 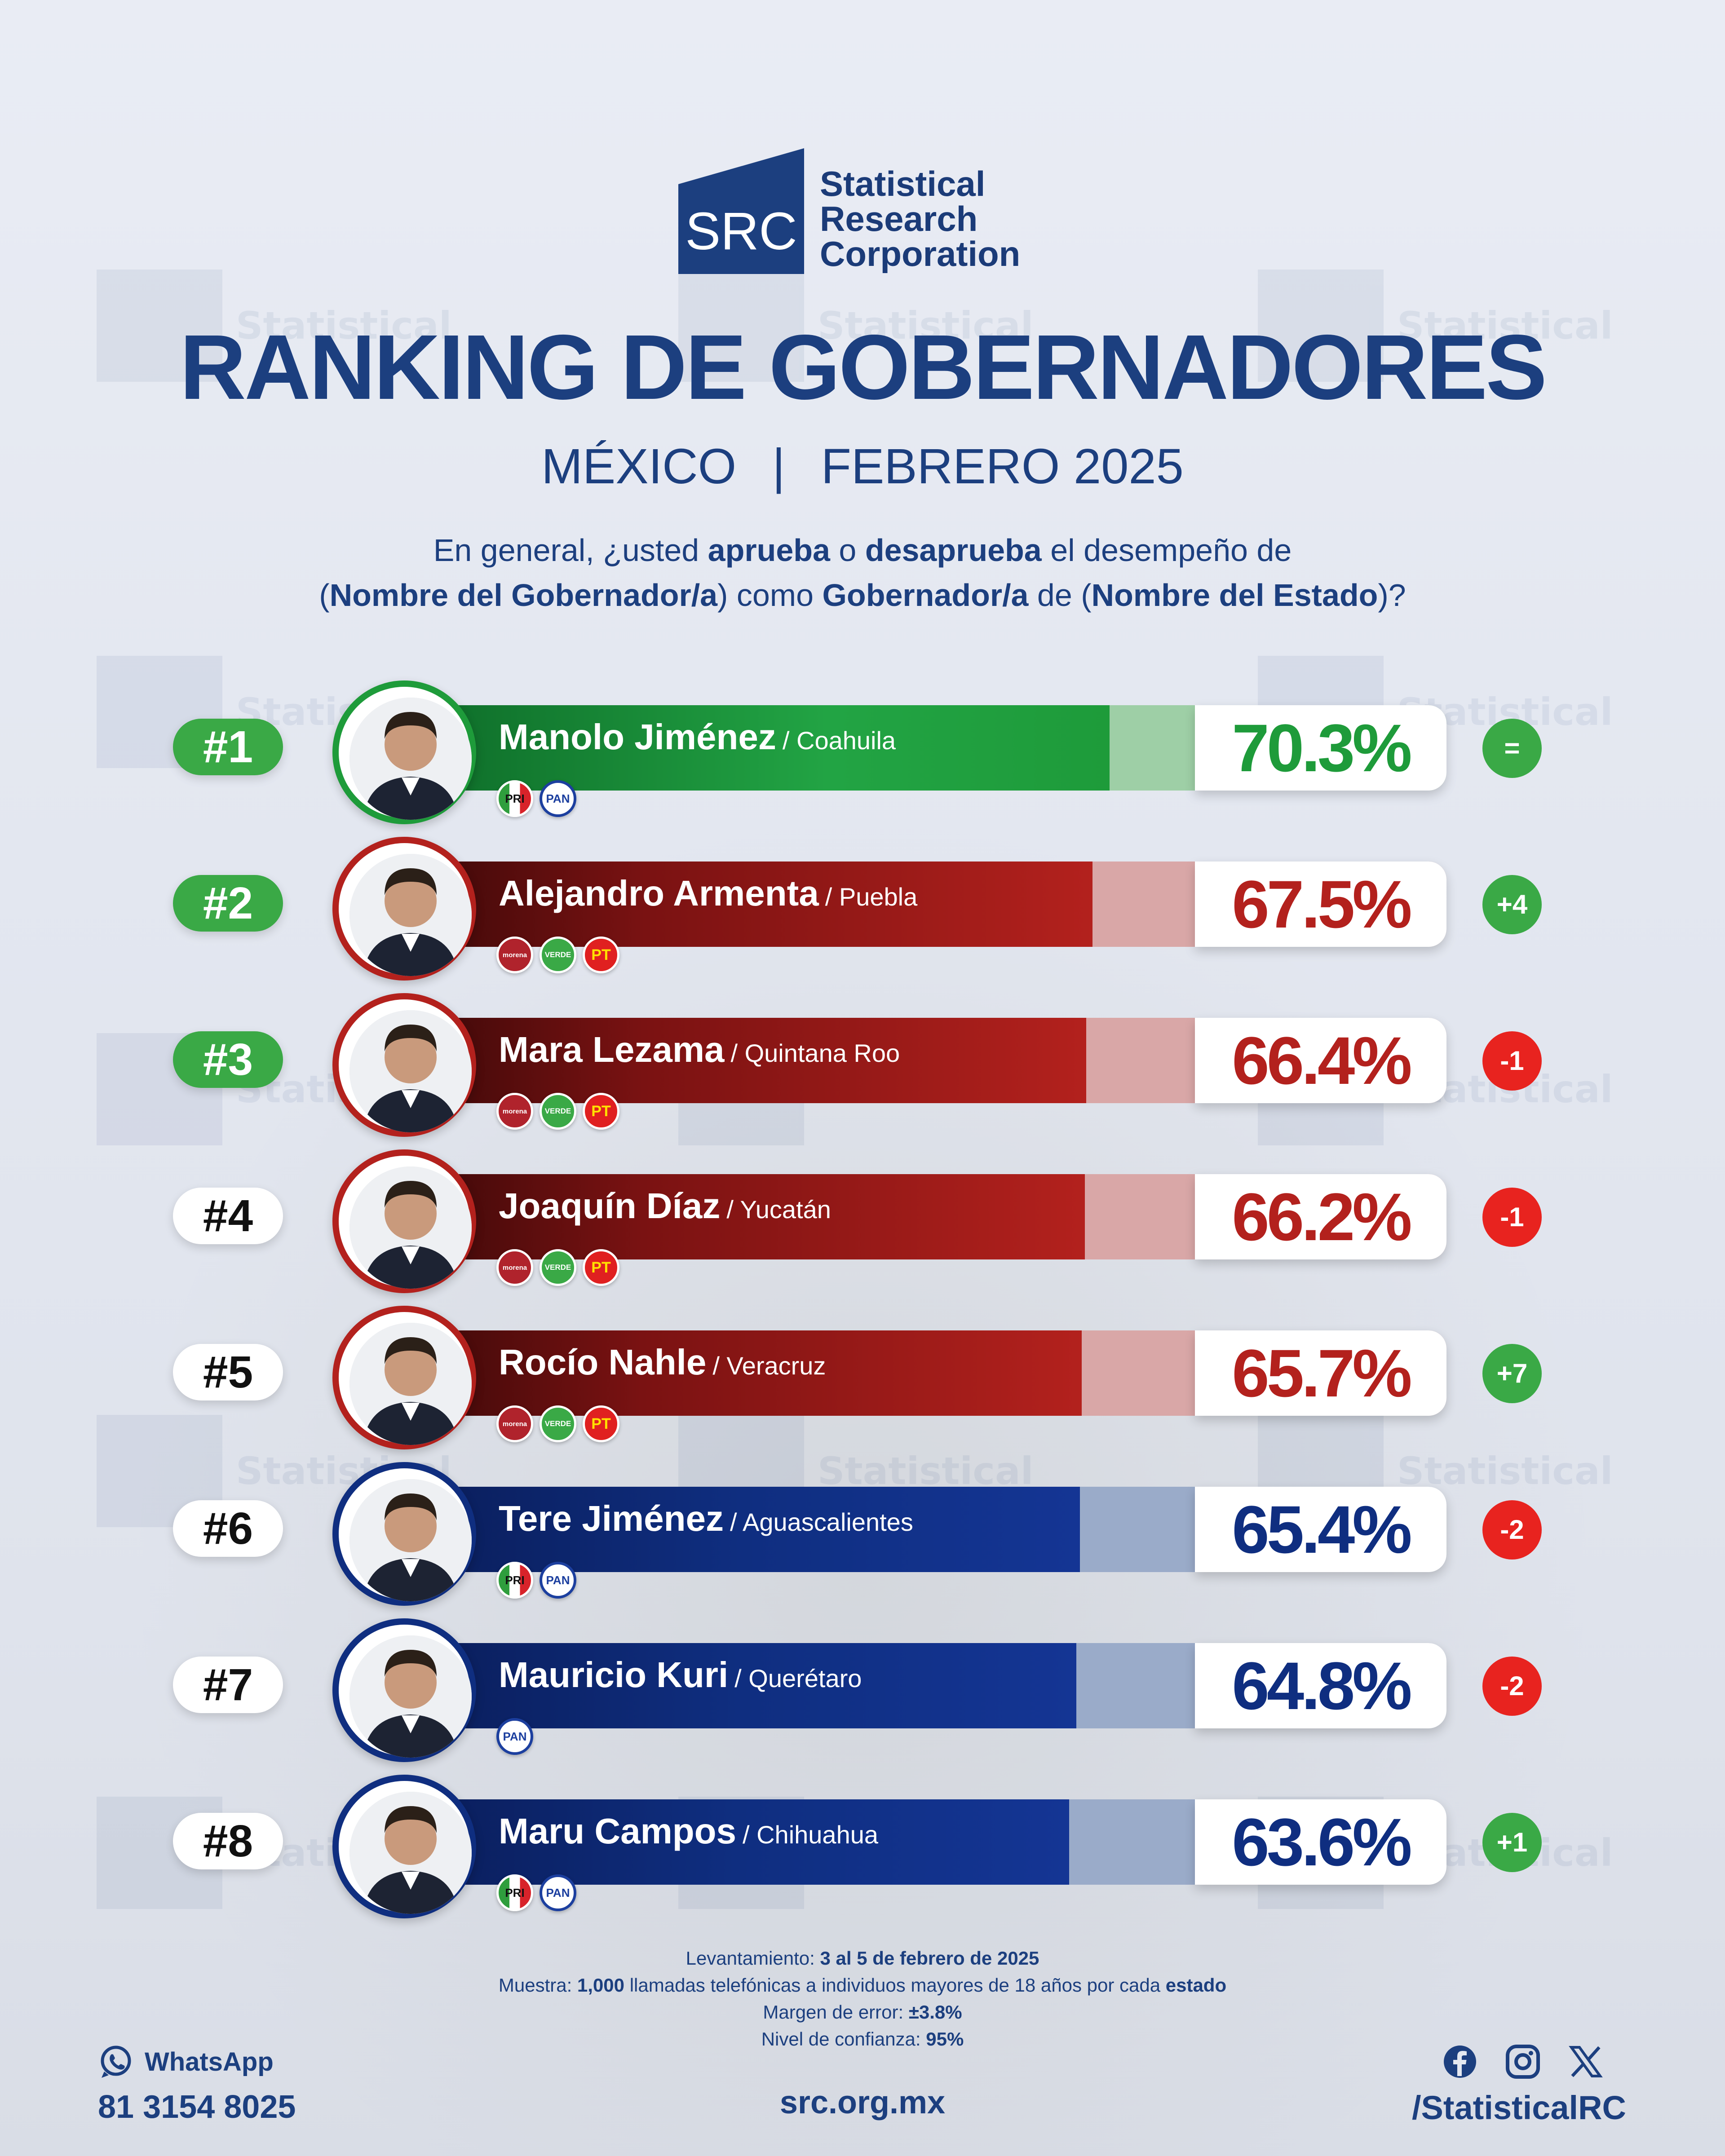 What do you see at coordinates (920, 254) in the screenshot?
I see `logo-line-3: Corporation` at bounding box center [920, 254].